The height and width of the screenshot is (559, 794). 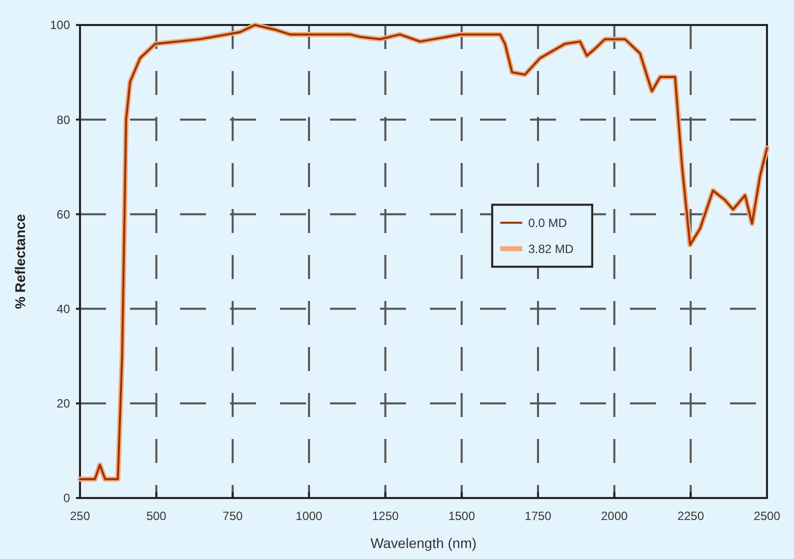 I want to click on x-tick-label: 1500, so click(x=462, y=516).